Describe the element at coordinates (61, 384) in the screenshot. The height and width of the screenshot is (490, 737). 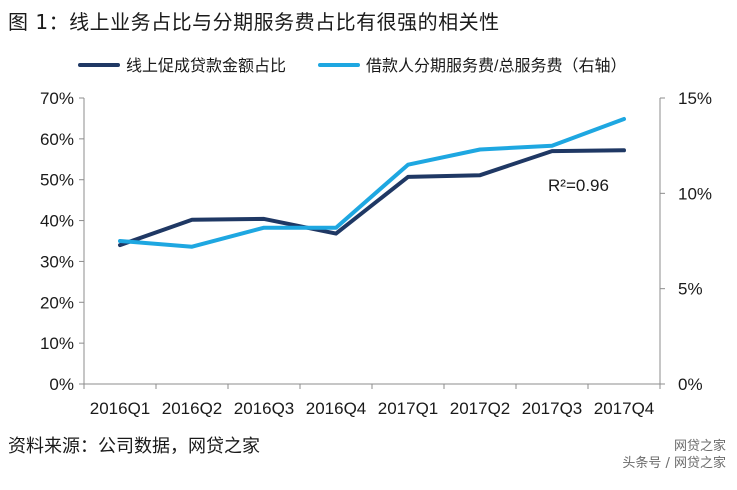
I see `y-left-tick-label: 0%` at that location.